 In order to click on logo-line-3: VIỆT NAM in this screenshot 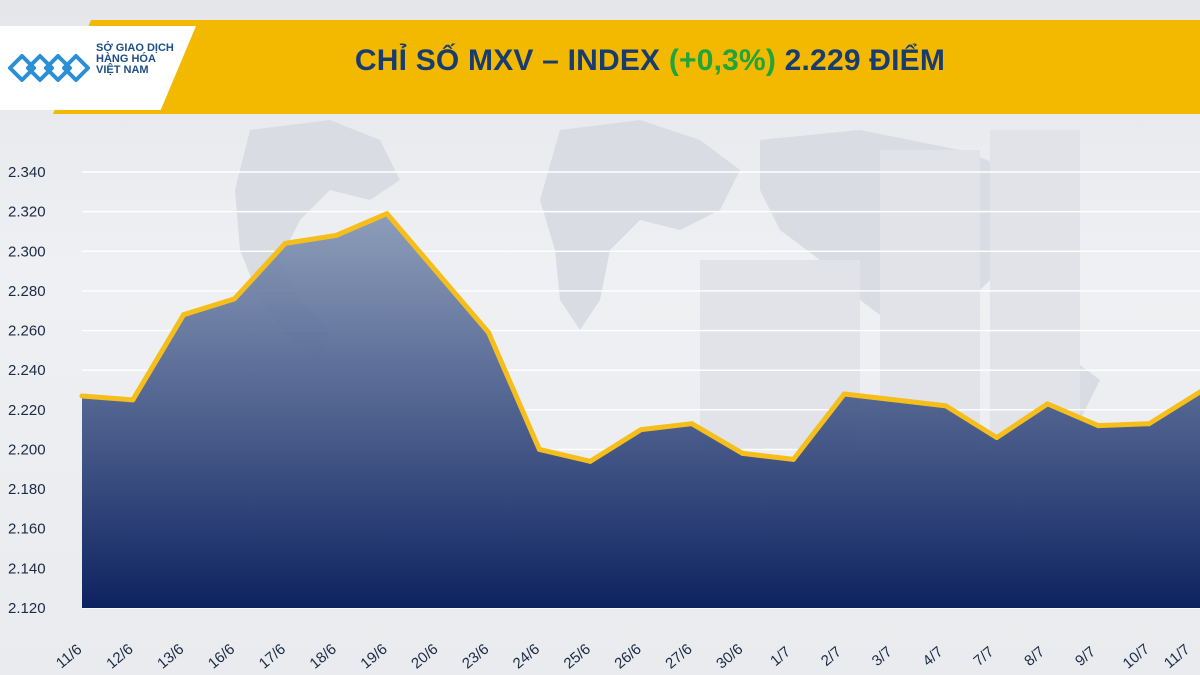, I will do `click(122, 70)`.